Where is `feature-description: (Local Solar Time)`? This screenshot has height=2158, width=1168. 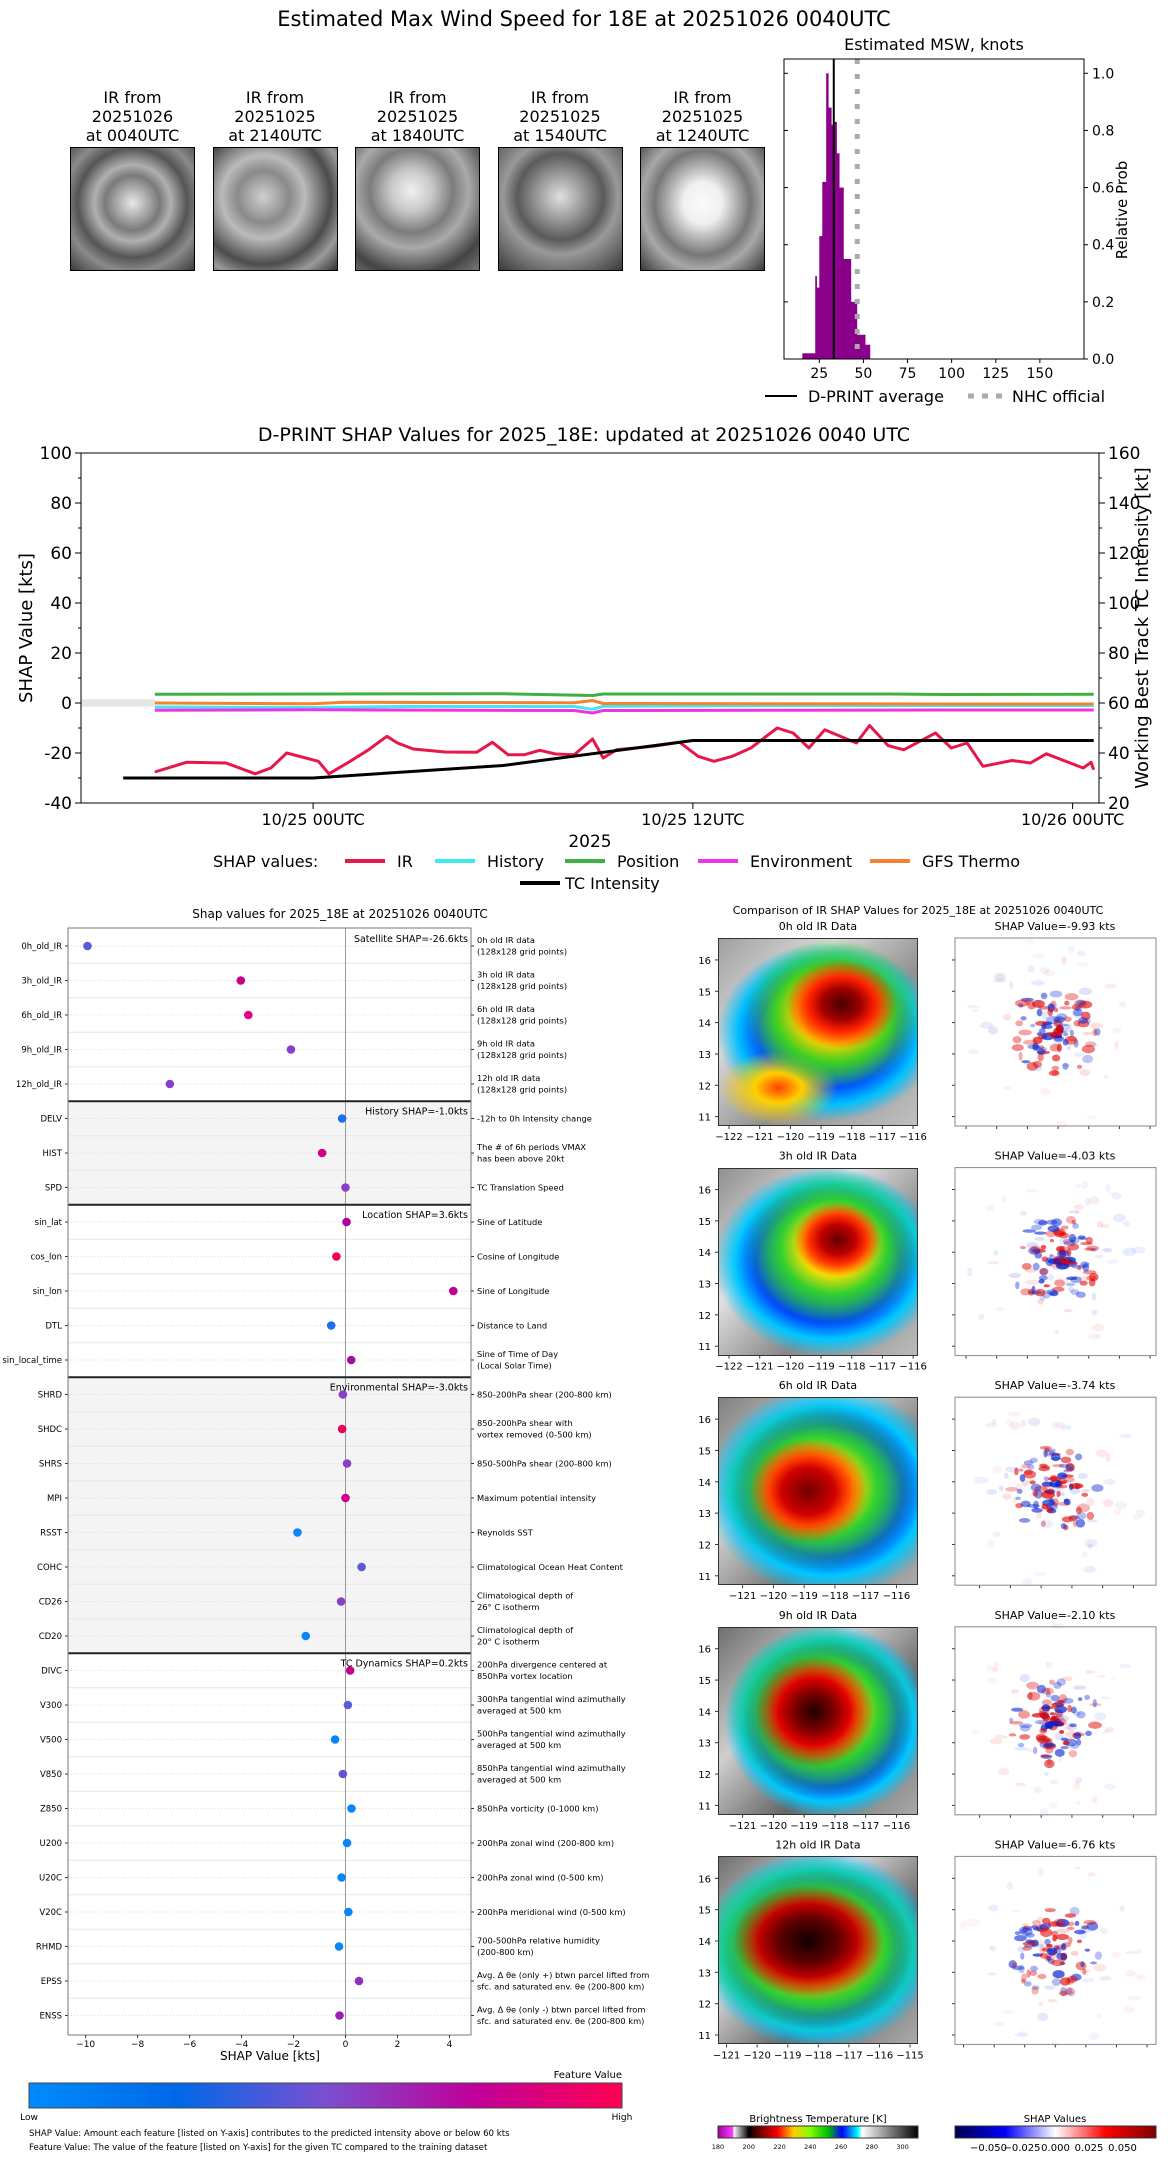 feature-description: (Local Solar Time) is located at coordinates (514, 1366).